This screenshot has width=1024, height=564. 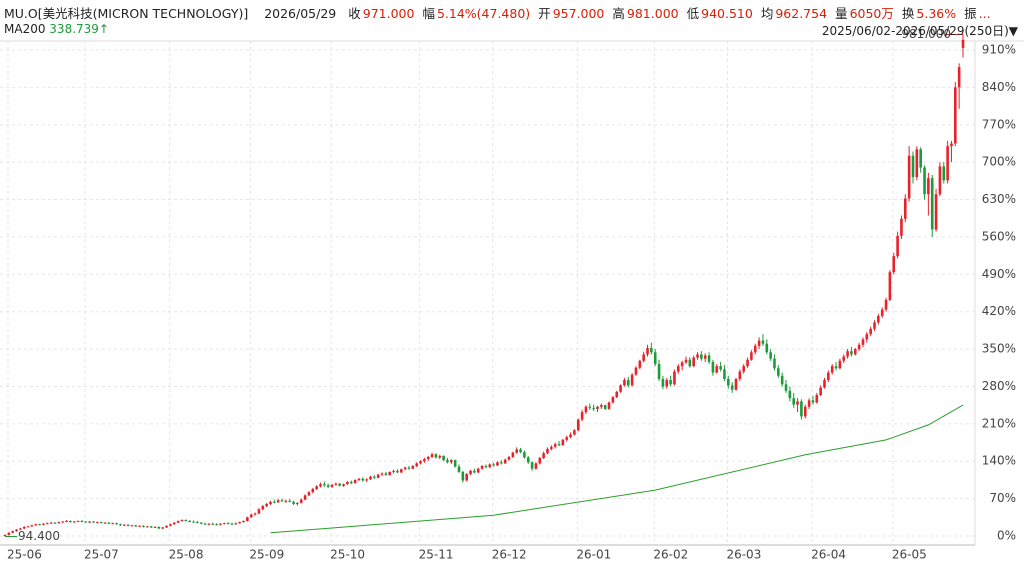 What do you see at coordinates (126, 13) in the screenshot?
I see `symbol: MU.O[美光科技(MICRON TECHNOLOGY)]` at bounding box center [126, 13].